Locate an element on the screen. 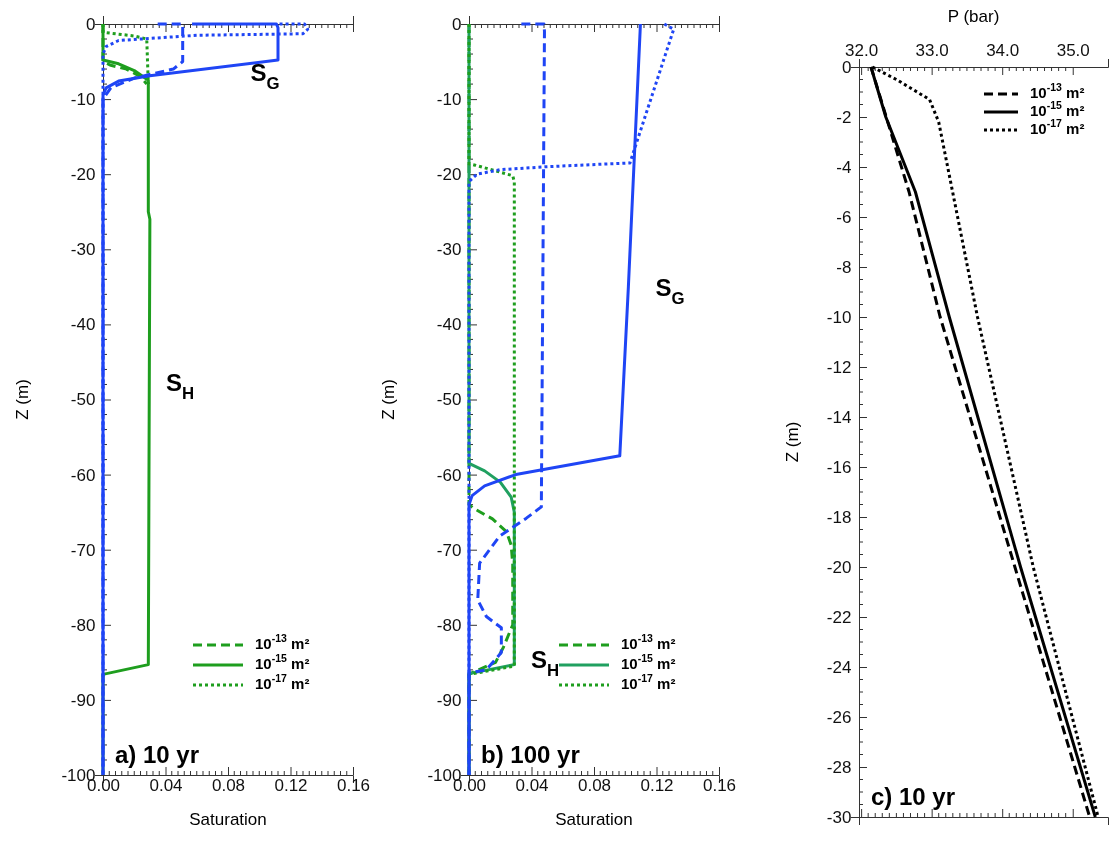 The image size is (1110, 845). text: b) 100 yr is located at coordinates (530, 754).